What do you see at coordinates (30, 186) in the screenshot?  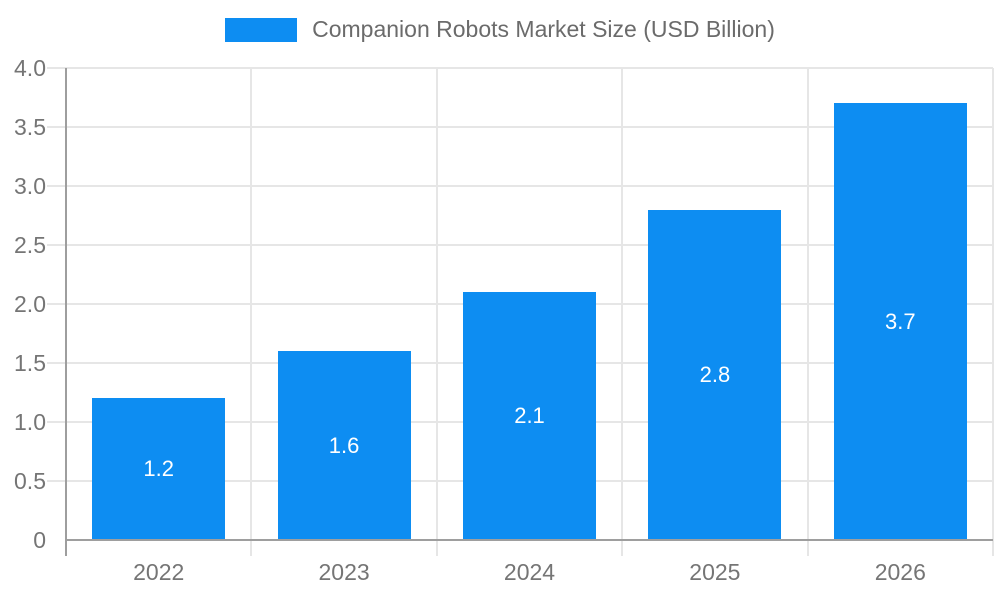 I see `y-tick-label: 3.0` at bounding box center [30, 186].